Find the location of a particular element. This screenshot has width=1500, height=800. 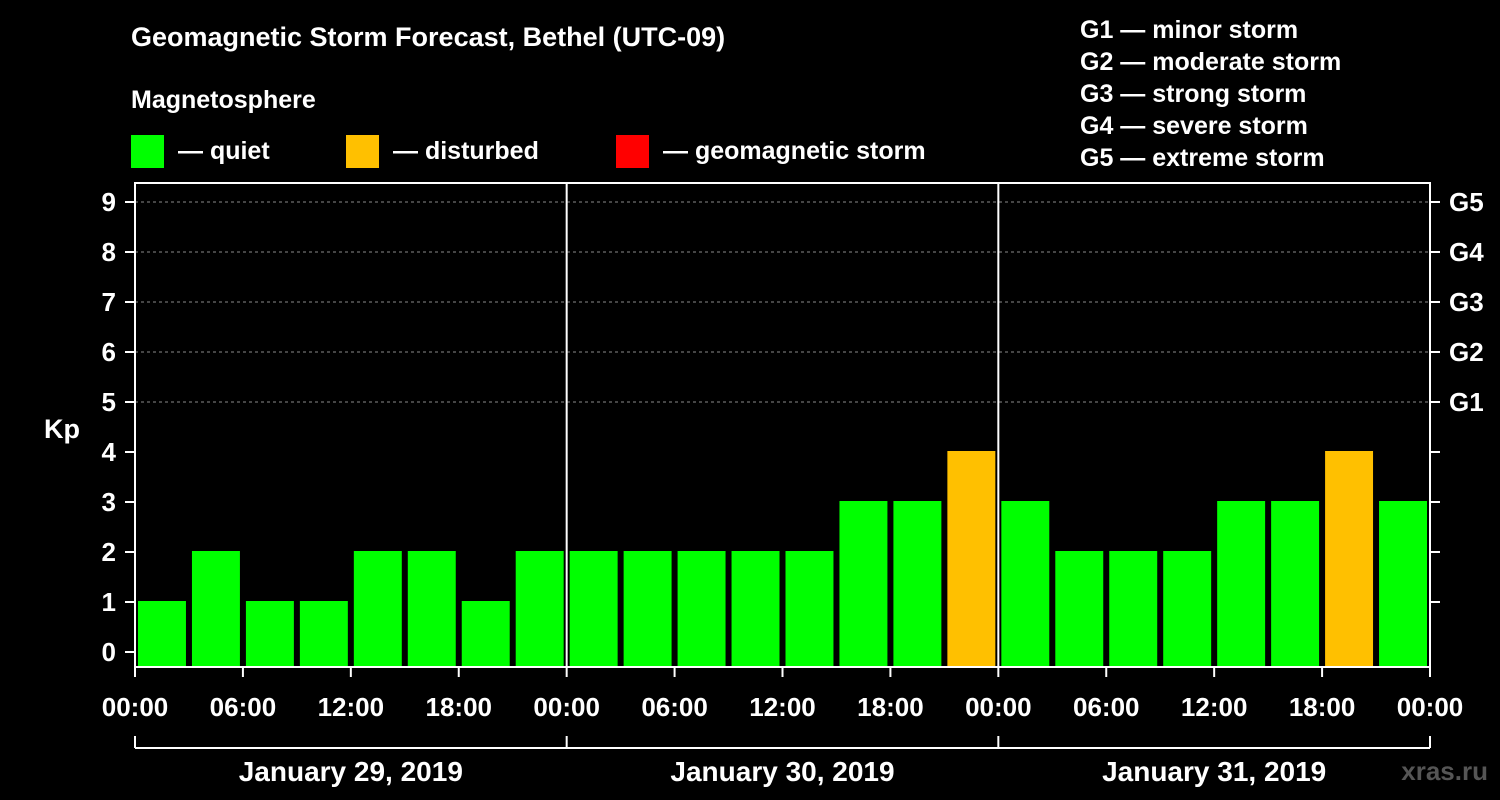

legend-storm-label: — geomagnetic storm is located at coordinates (794, 150).